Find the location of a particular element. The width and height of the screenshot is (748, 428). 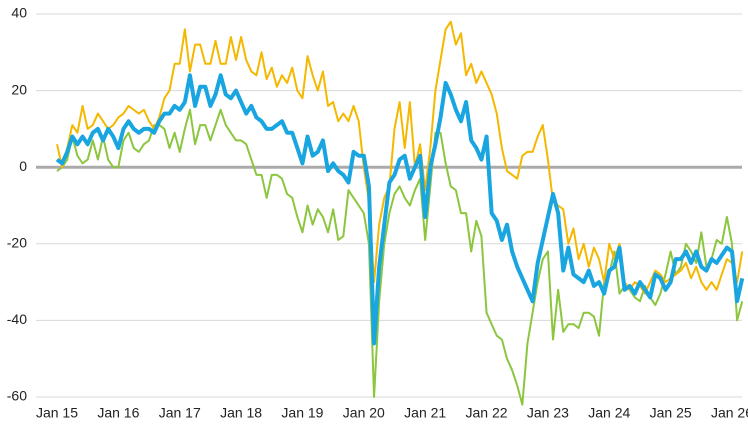

x-tick-label: Jan 24 is located at coordinates (609, 413).